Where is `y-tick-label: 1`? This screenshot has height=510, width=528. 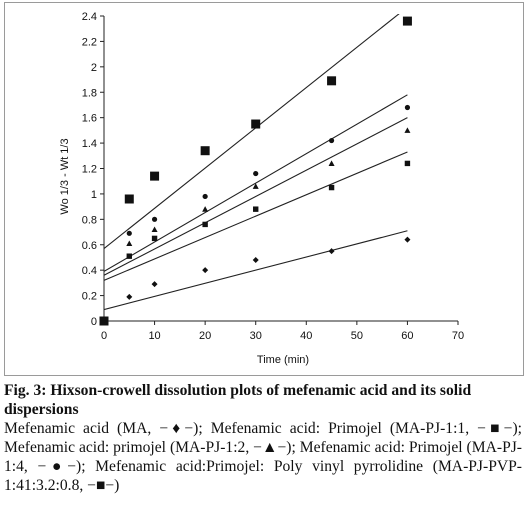 y-tick-label: 1 is located at coordinates (94, 195).